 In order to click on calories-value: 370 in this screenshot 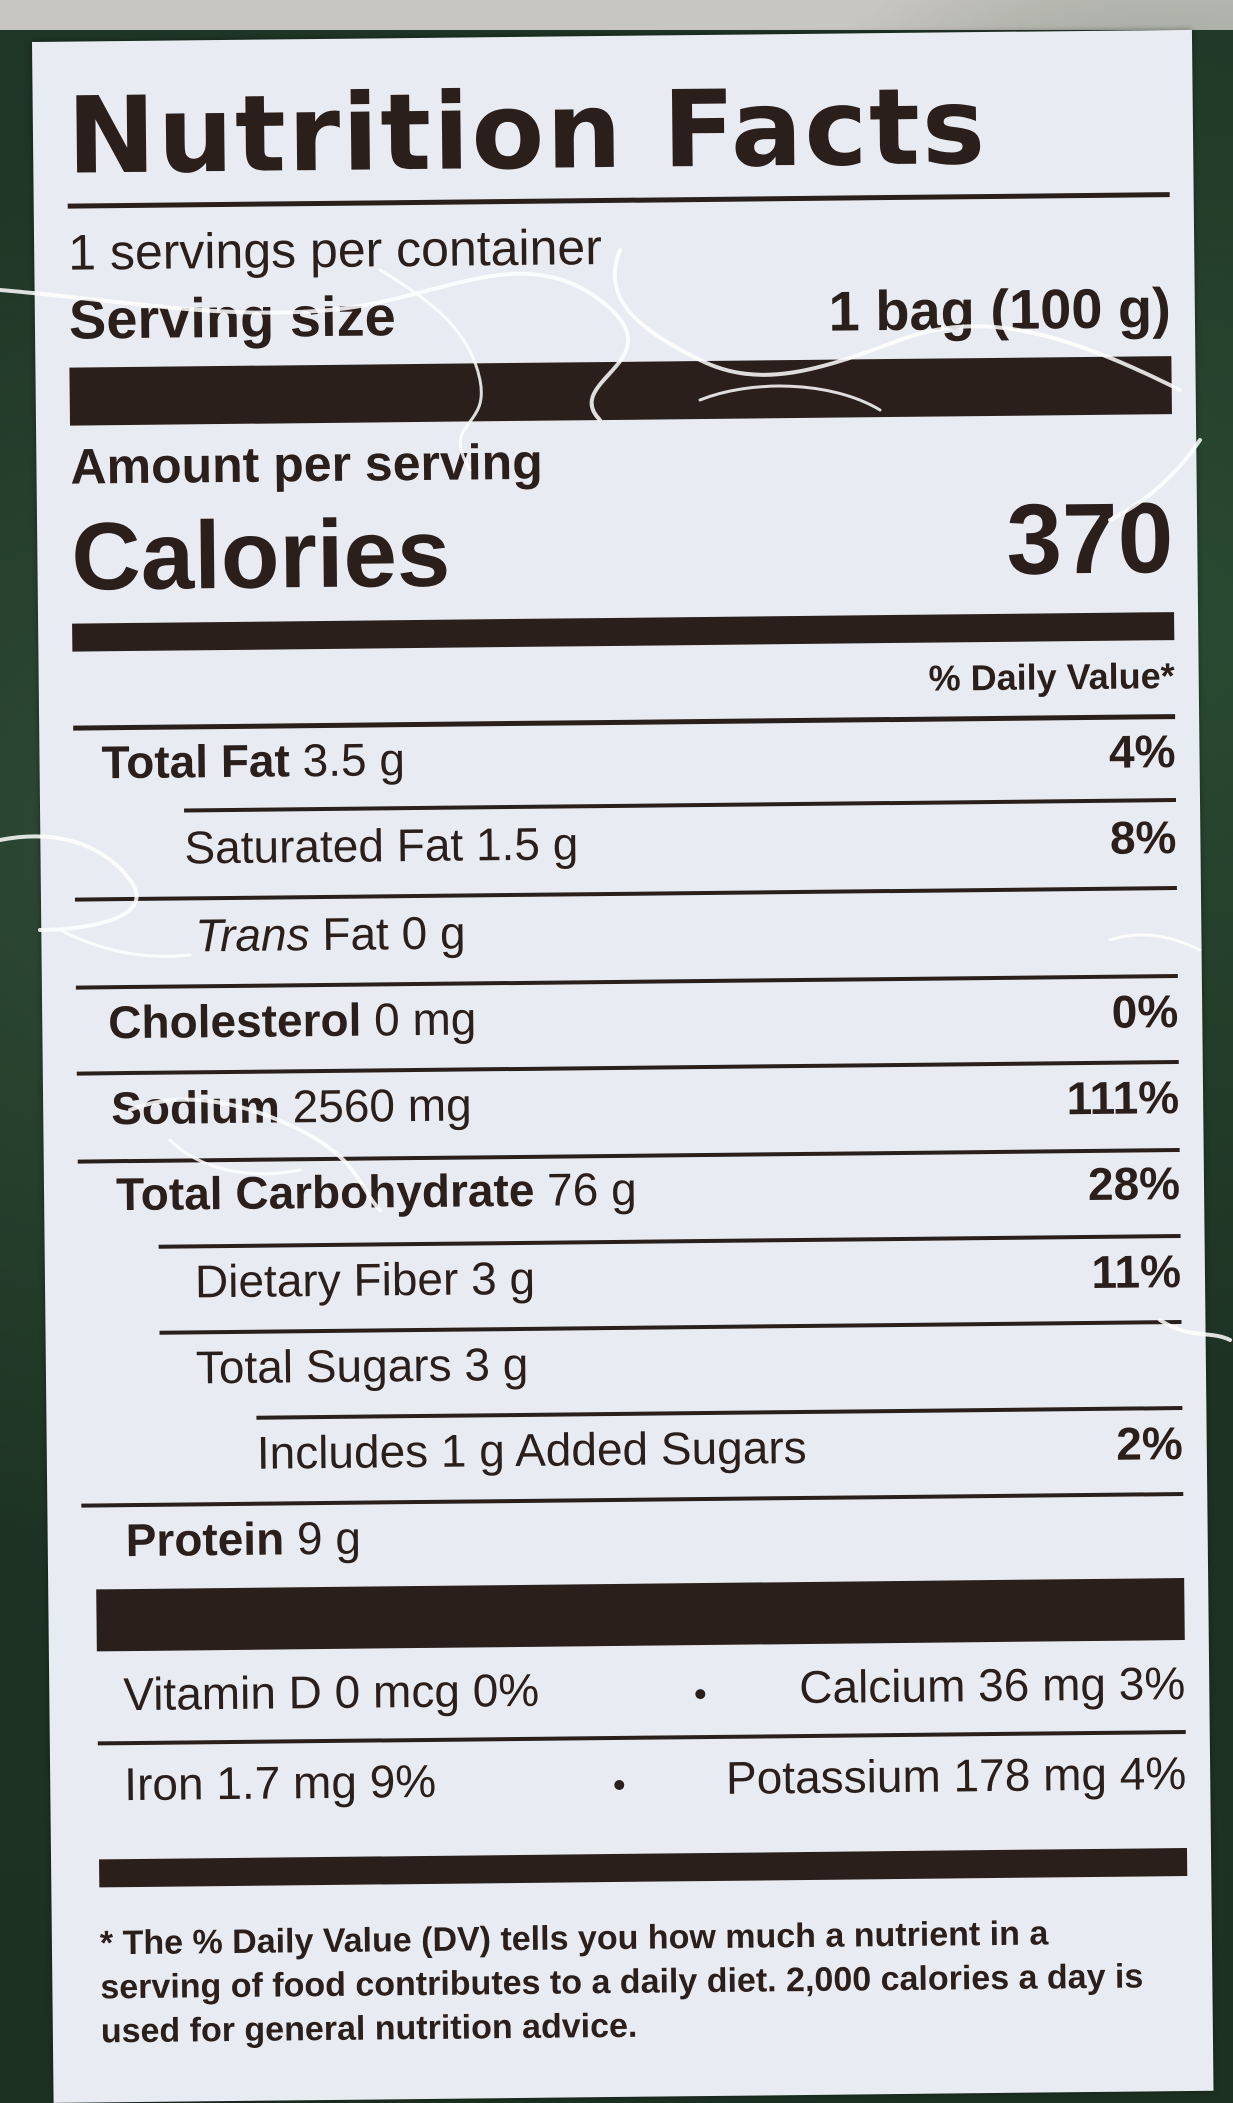, I will do `click(1089, 539)`.